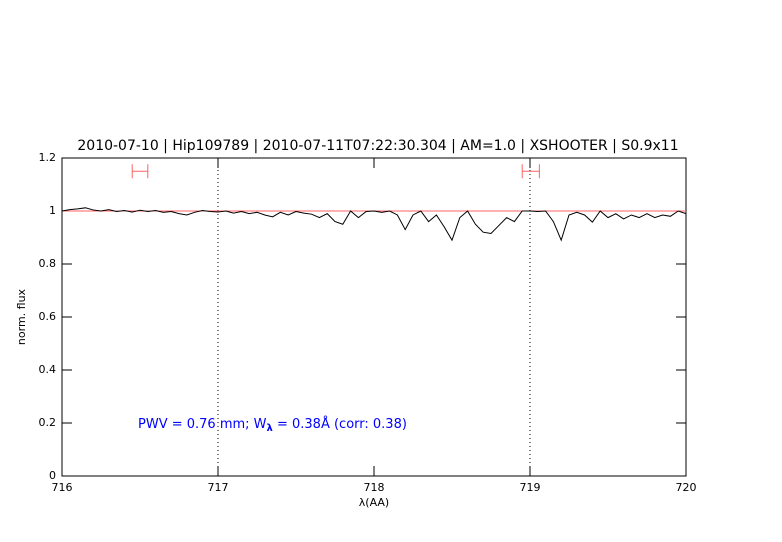  What do you see at coordinates (48, 263) in the screenshot?
I see `y-tick-label: 0.8` at bounding box center [48, 263].